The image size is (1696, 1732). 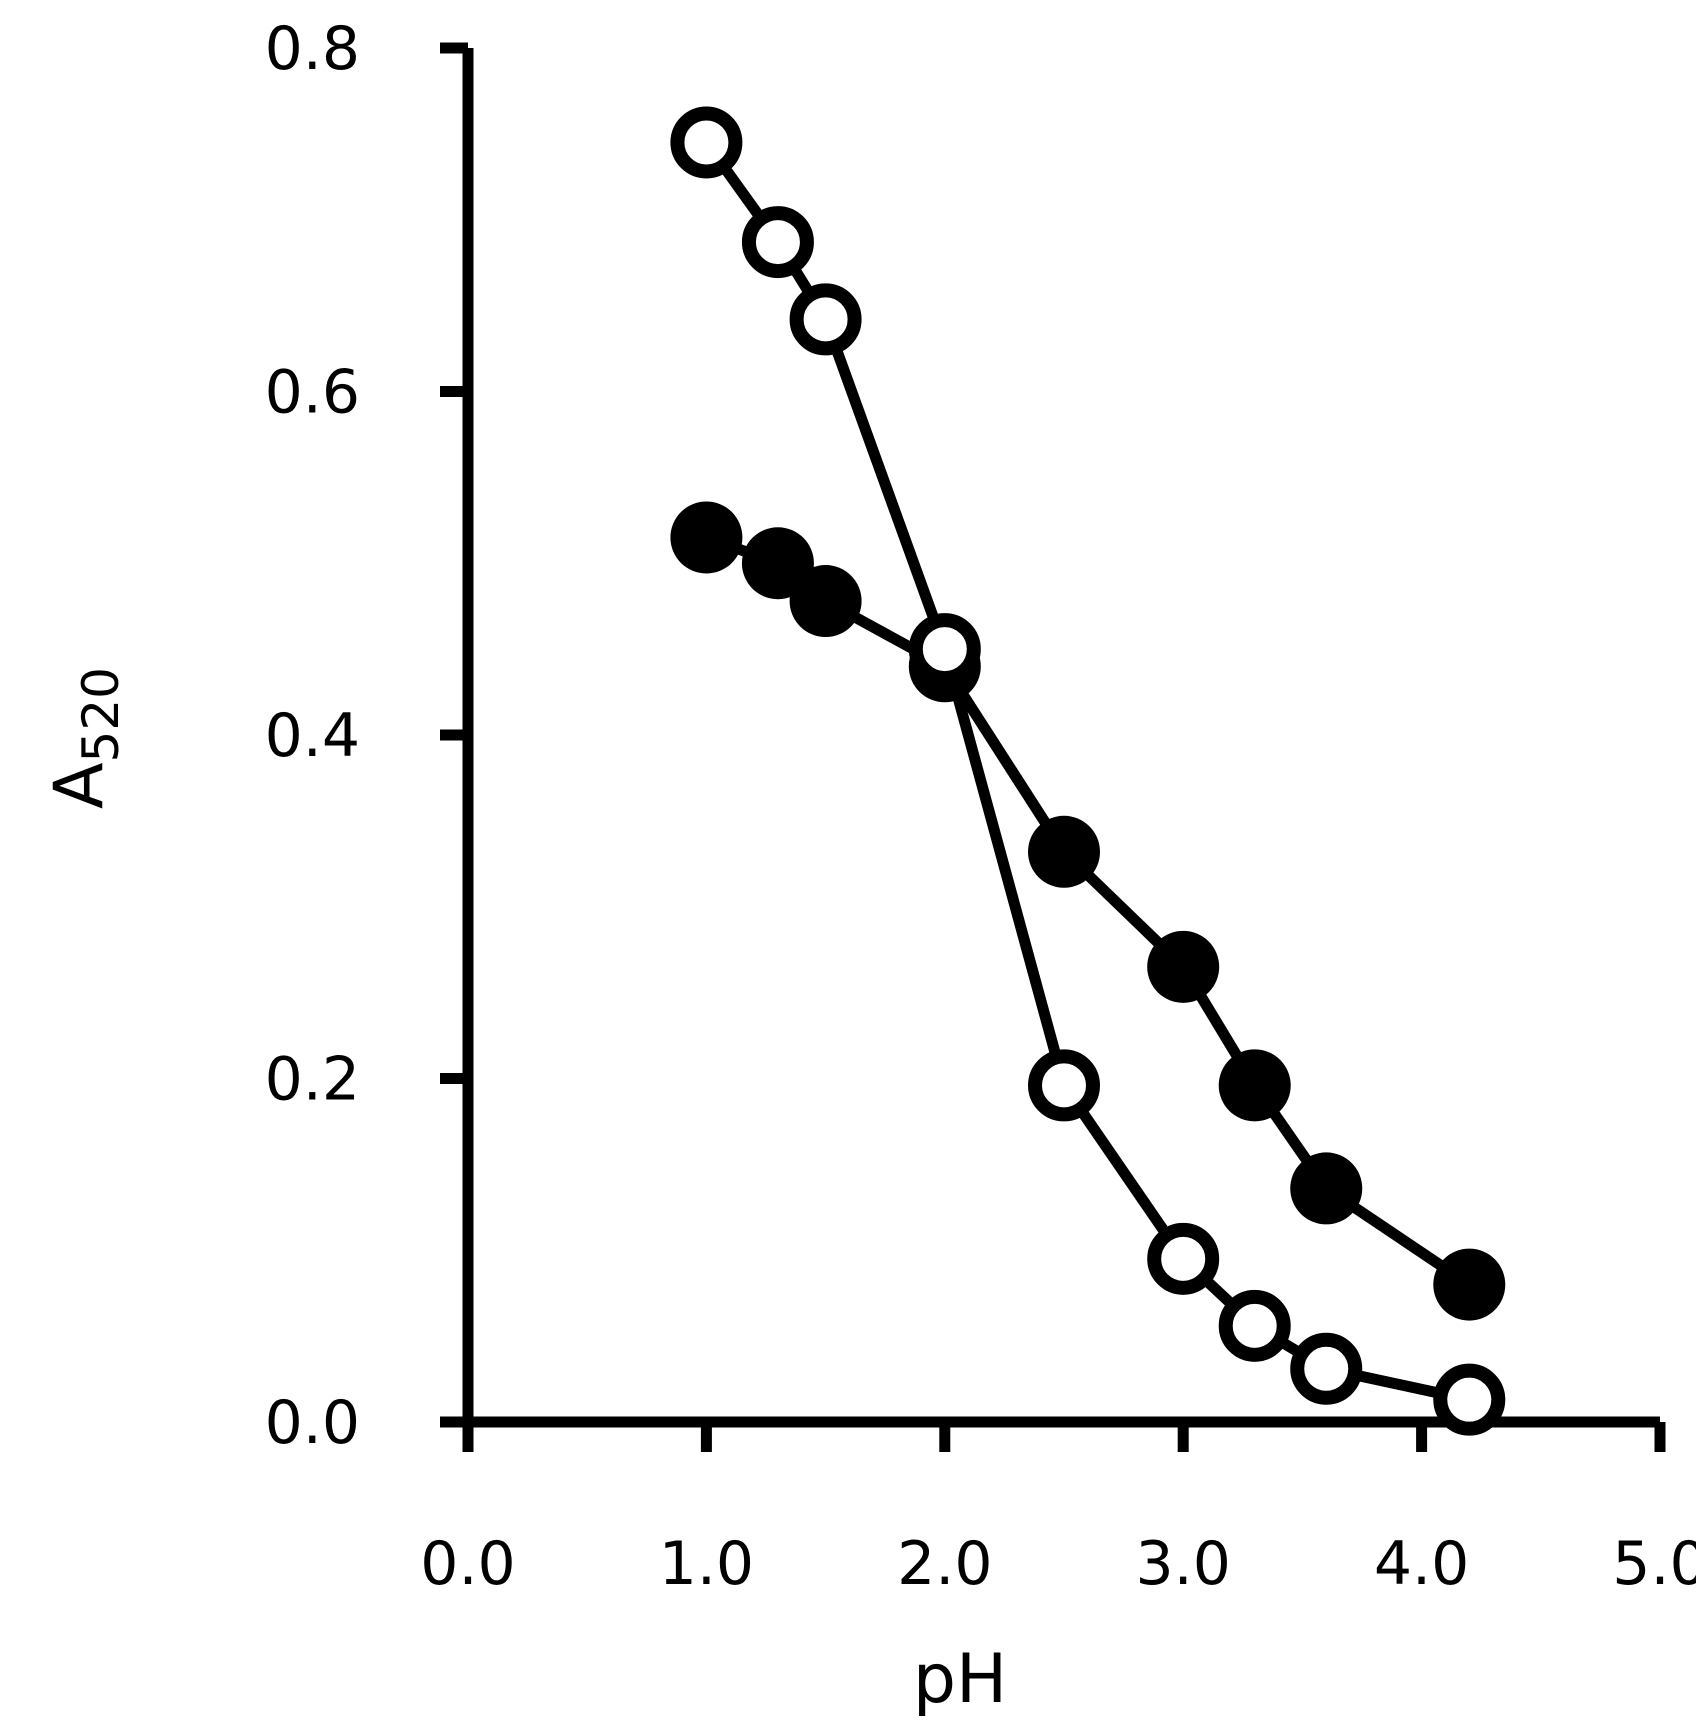 I want to click on x-tick-label: 1.0, so click(x=706, y=1564).